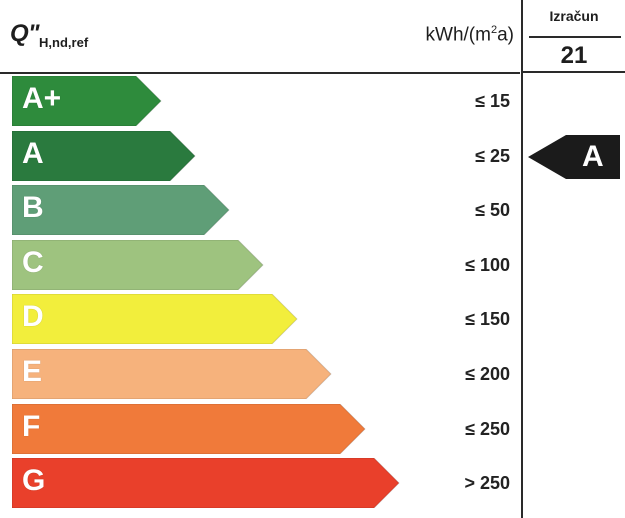 This screenshot has height=518, width=625. Describe the element at coordinates (492, 210) in the screenshot. I see `energy-class-limit: ≤ 50` at that location.